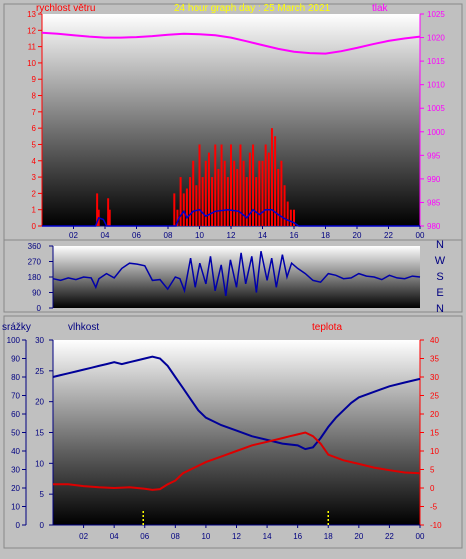 This screenshot has height=559, width=466. I want to click on y-tick-label: 5, so click(34, 144).